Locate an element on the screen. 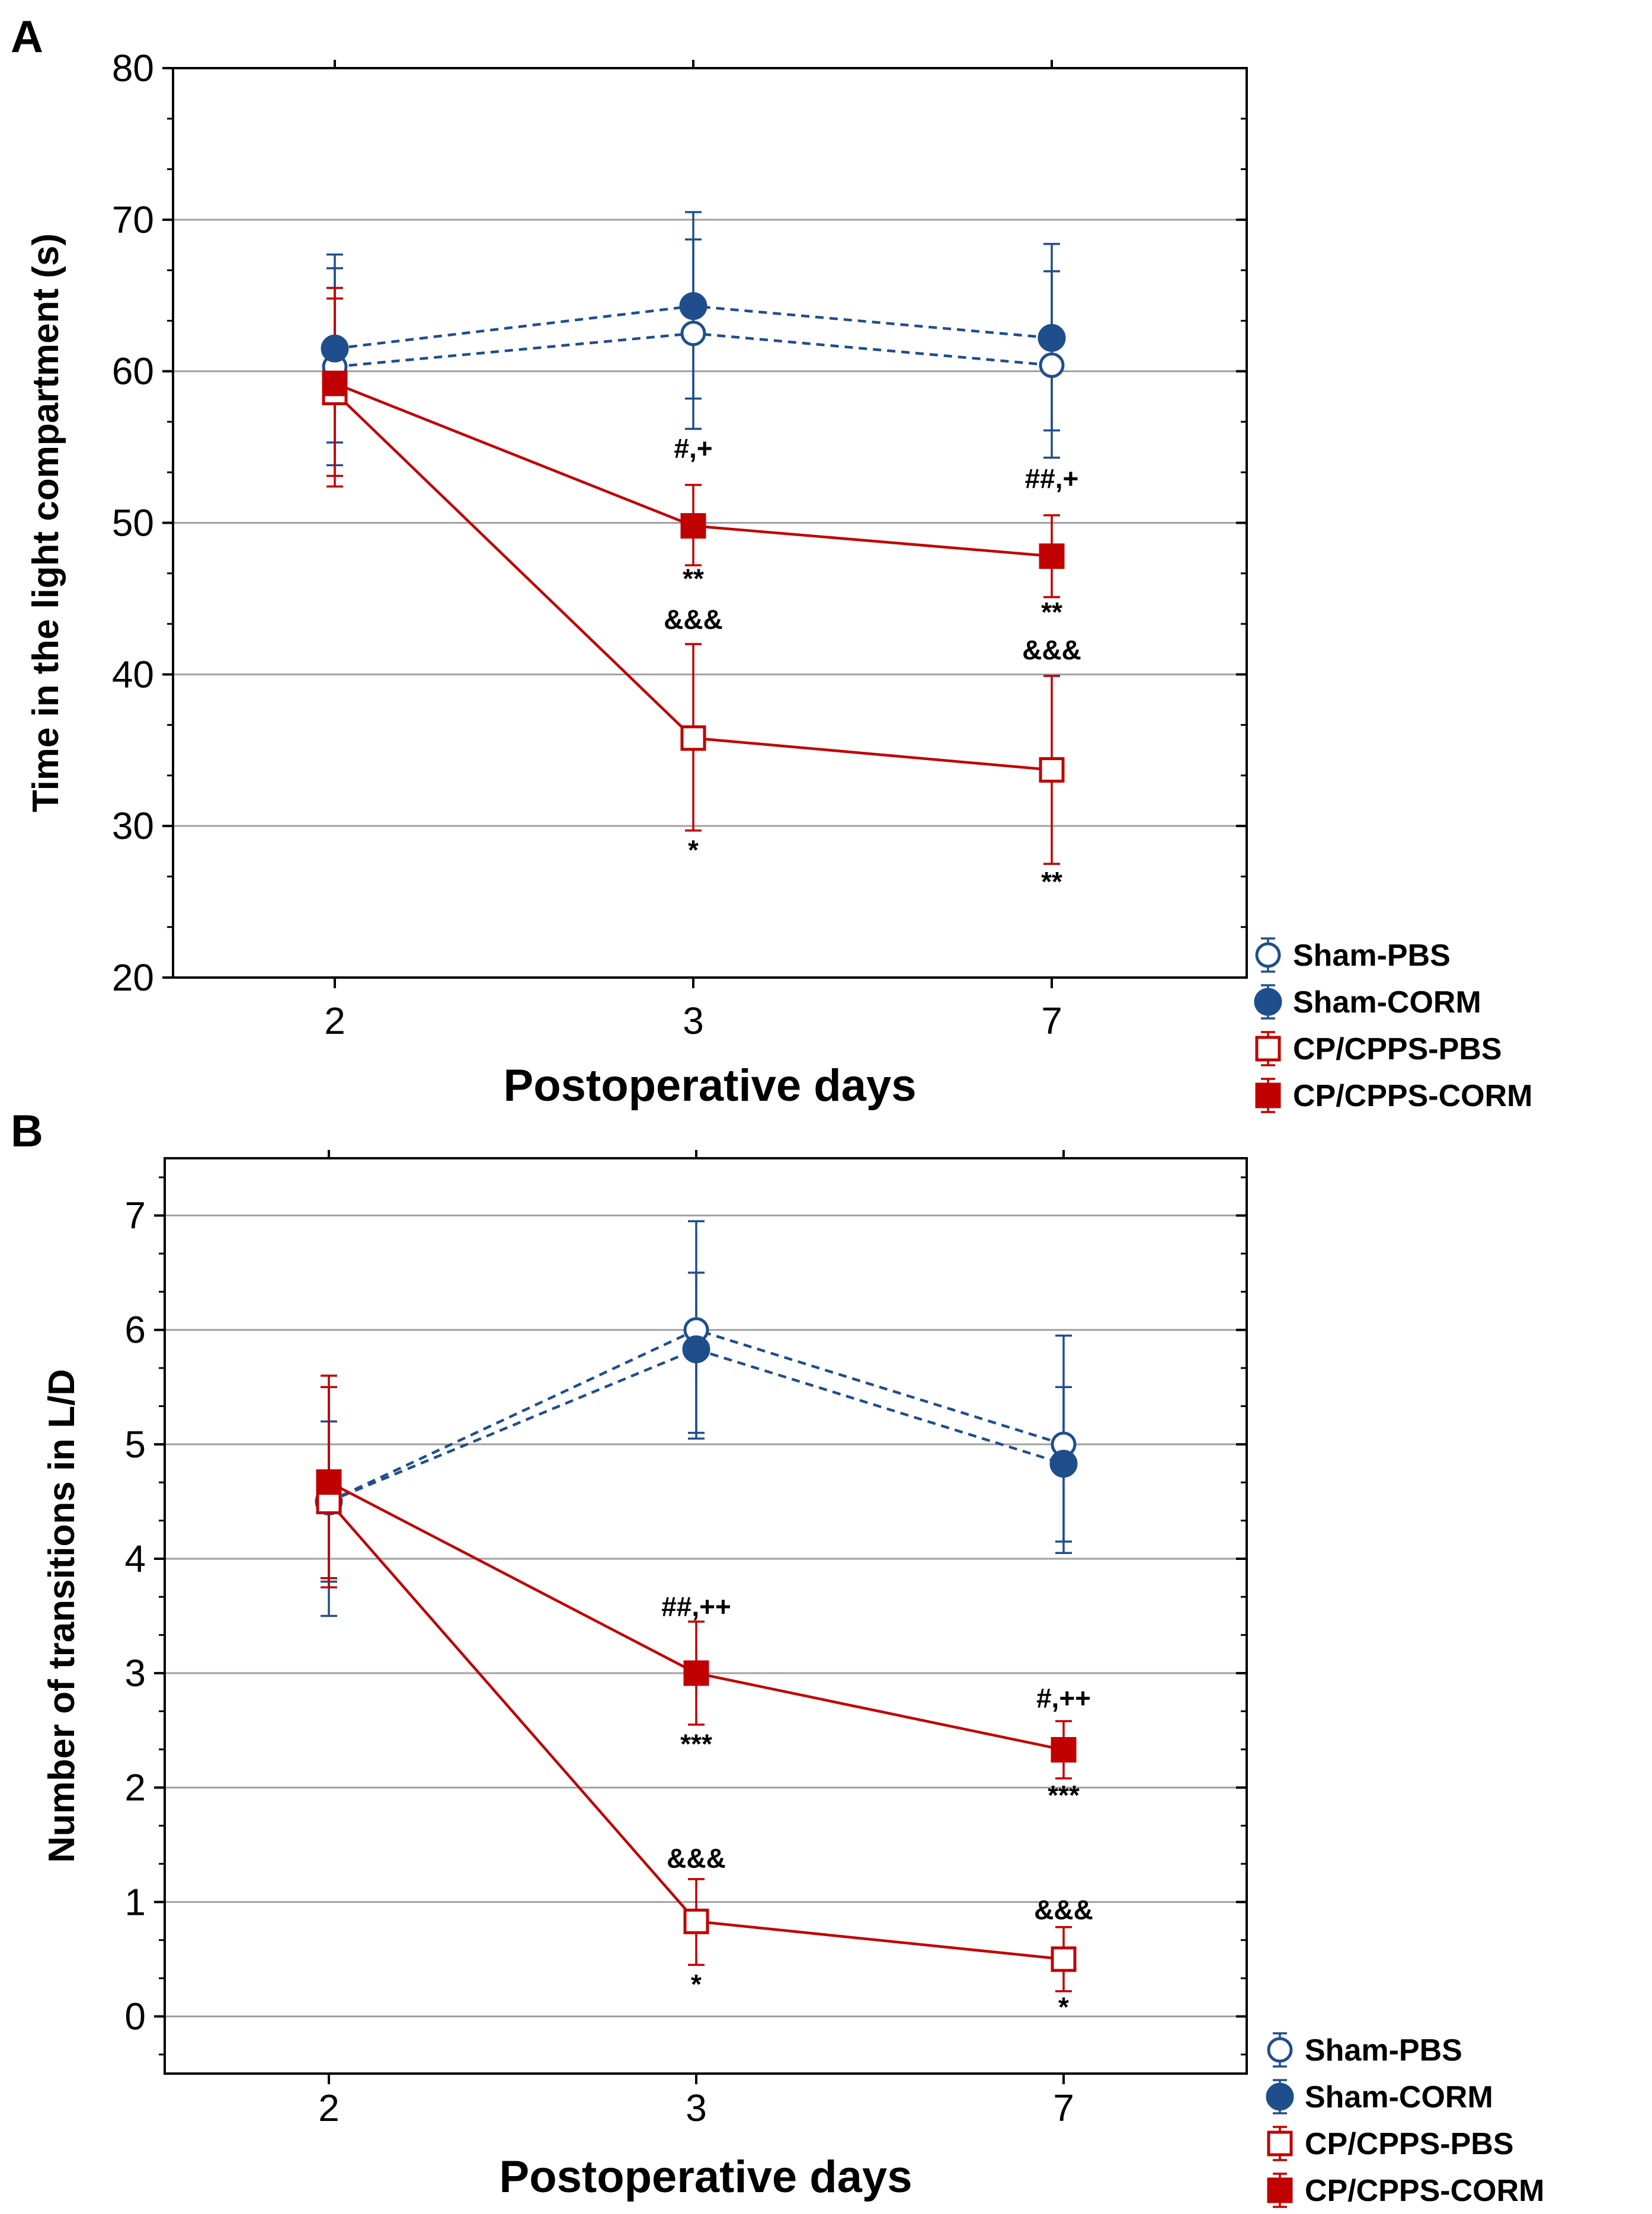  y-axis-title: Time in the light compartment (s) is located at coordinates (46, 522).